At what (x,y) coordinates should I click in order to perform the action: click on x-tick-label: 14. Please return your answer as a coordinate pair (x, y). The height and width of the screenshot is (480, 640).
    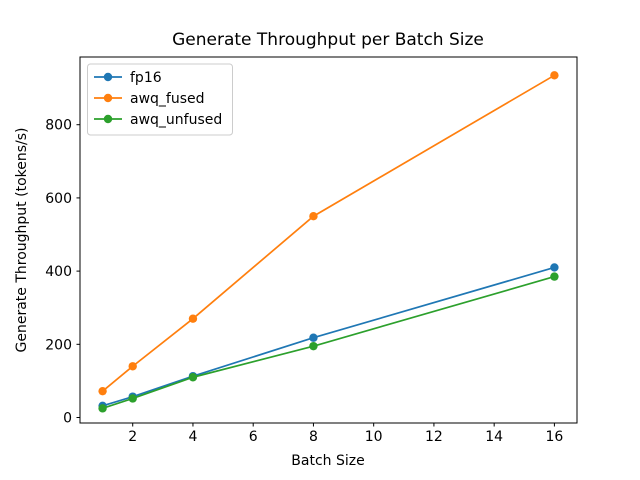
    Looking at the image, I should click on (494, 437).